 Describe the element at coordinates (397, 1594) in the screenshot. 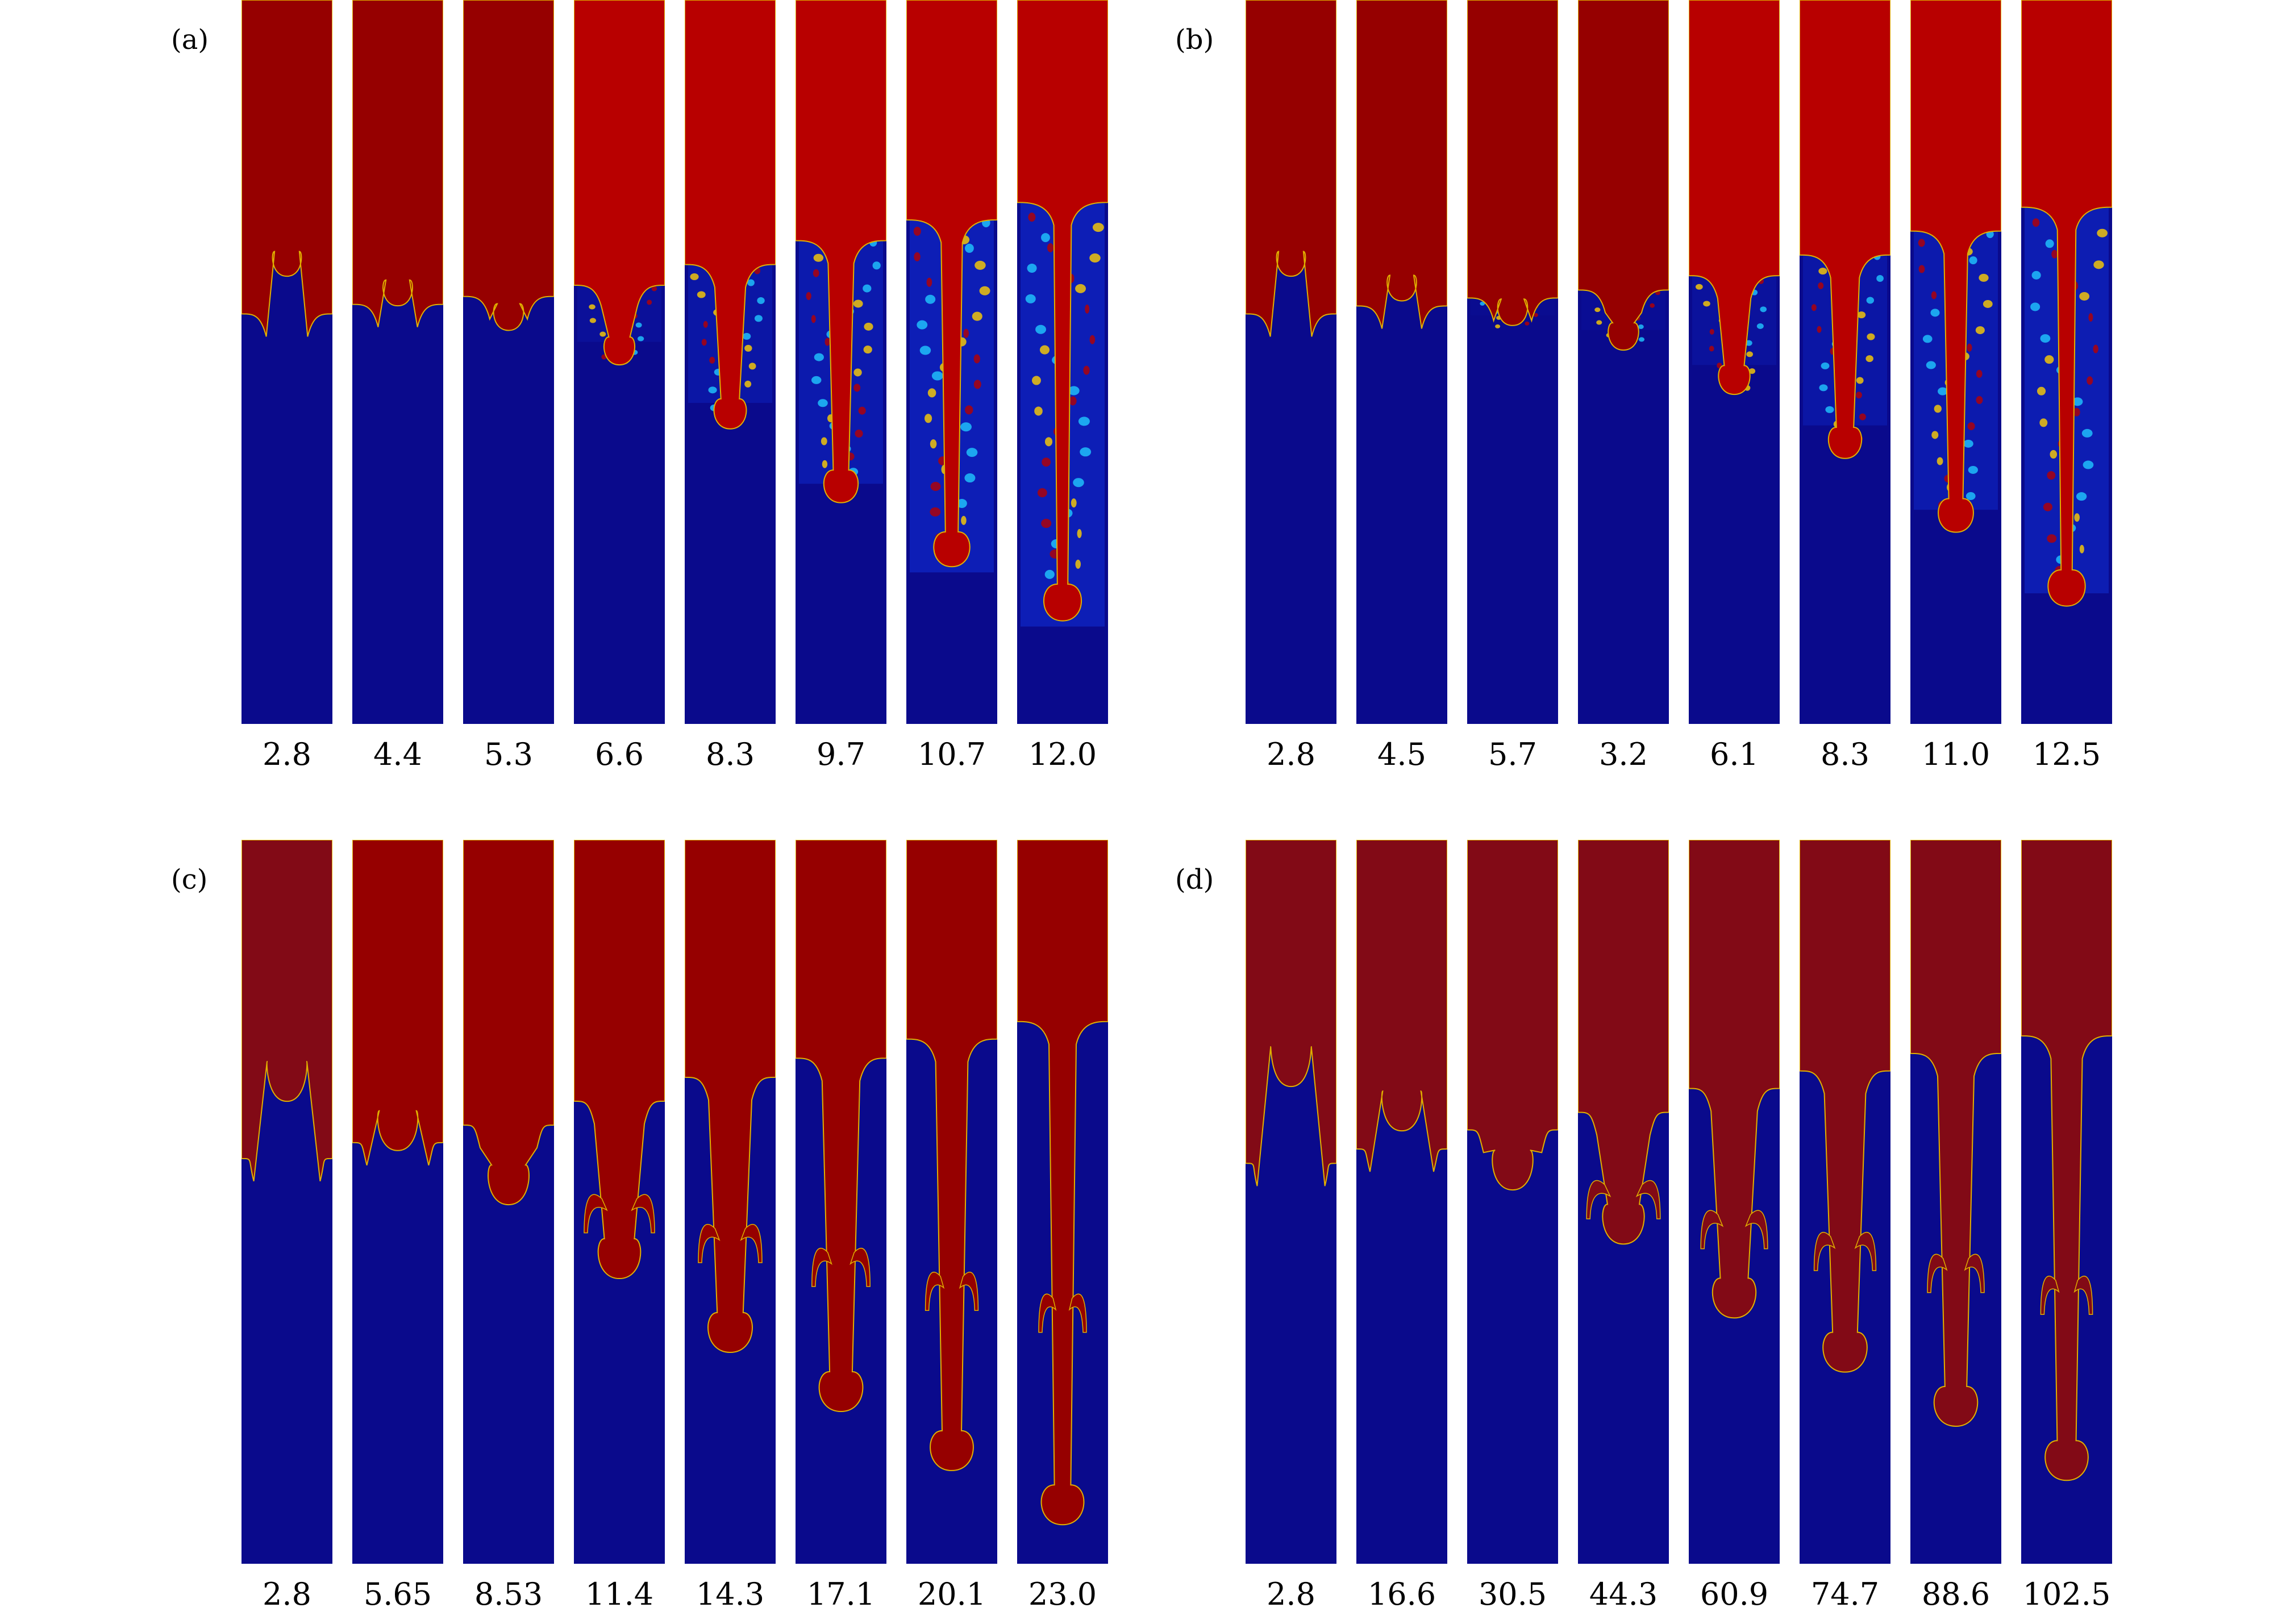

I see `time-label: 5.65` at that location.